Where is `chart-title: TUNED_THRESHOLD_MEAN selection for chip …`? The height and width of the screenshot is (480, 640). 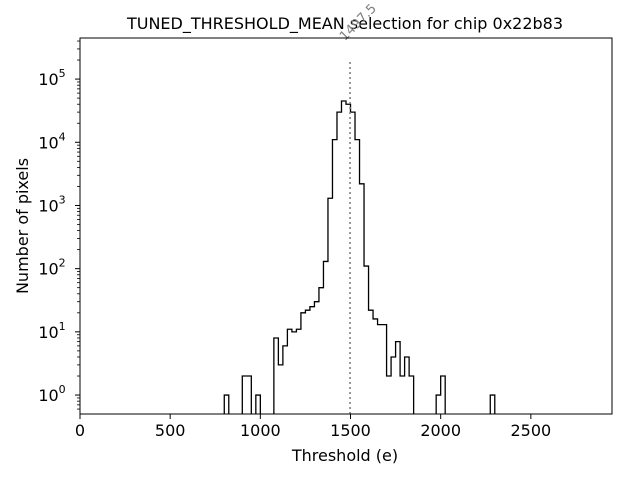
chart-title: TUNED_THRESHOLD_MEAN selection for chip … is located at coordinates (344, 24).